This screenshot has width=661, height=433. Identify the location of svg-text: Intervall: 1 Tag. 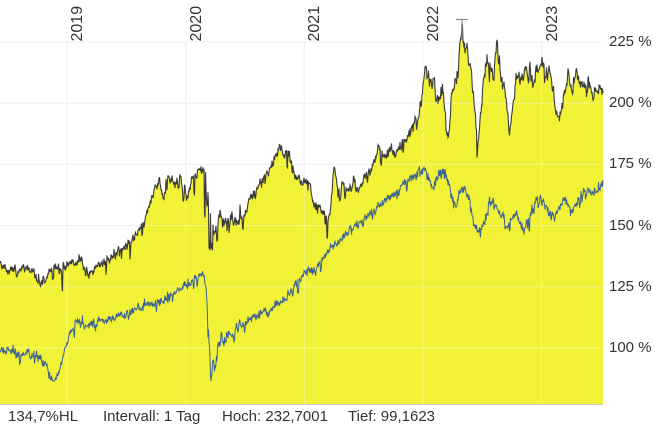
(151, 416).